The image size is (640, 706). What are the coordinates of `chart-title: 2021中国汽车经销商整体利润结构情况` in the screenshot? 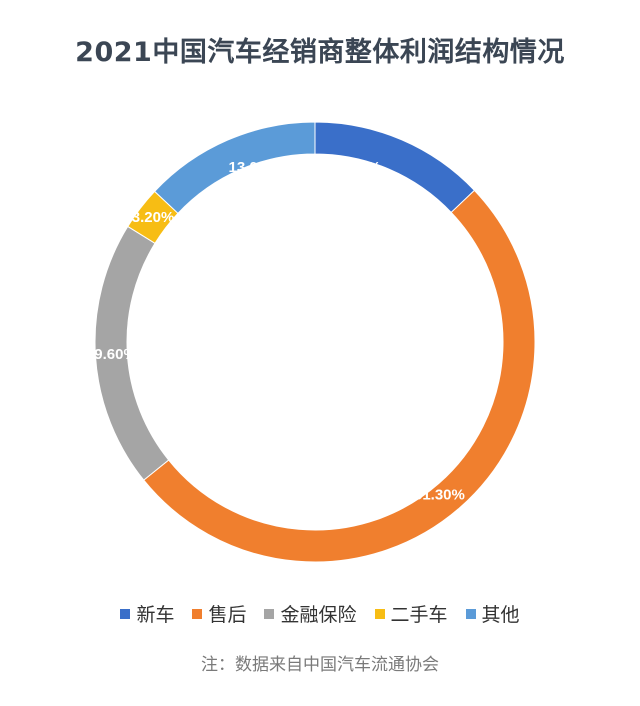 It's located at (320, 52).